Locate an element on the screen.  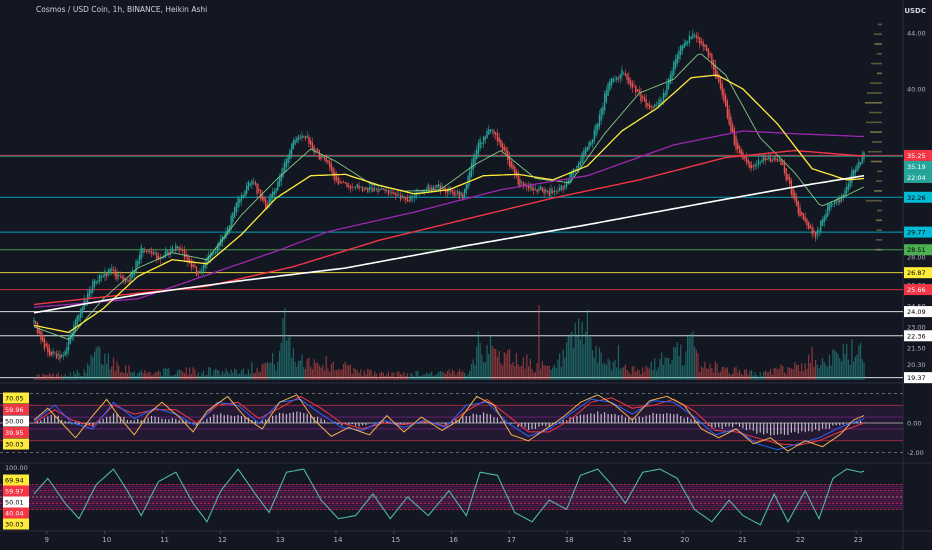
oscillator-level-badge is located at coordinates (16, 409).